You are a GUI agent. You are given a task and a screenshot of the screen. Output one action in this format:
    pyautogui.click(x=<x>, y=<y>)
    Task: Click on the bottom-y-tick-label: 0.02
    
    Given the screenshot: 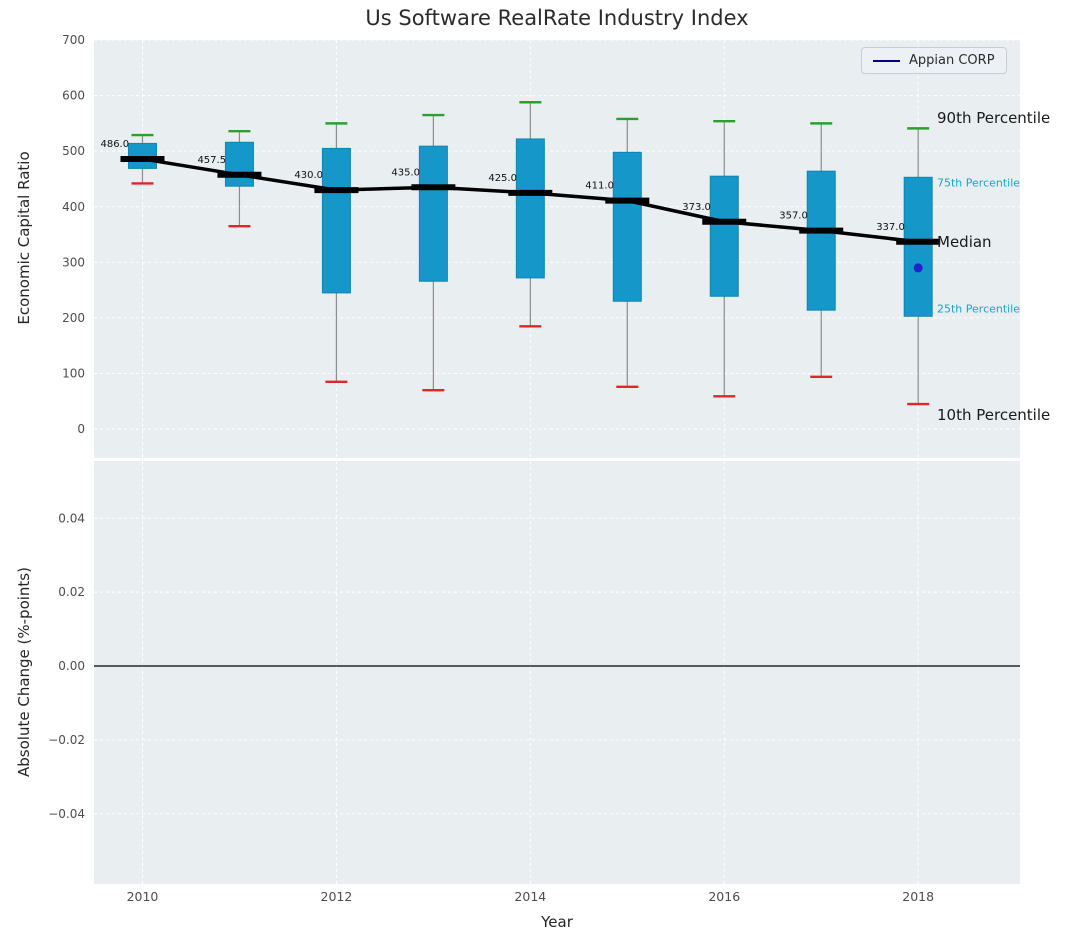 What is the action you would take?
    pyautogui.click(x=71, y=592)
    